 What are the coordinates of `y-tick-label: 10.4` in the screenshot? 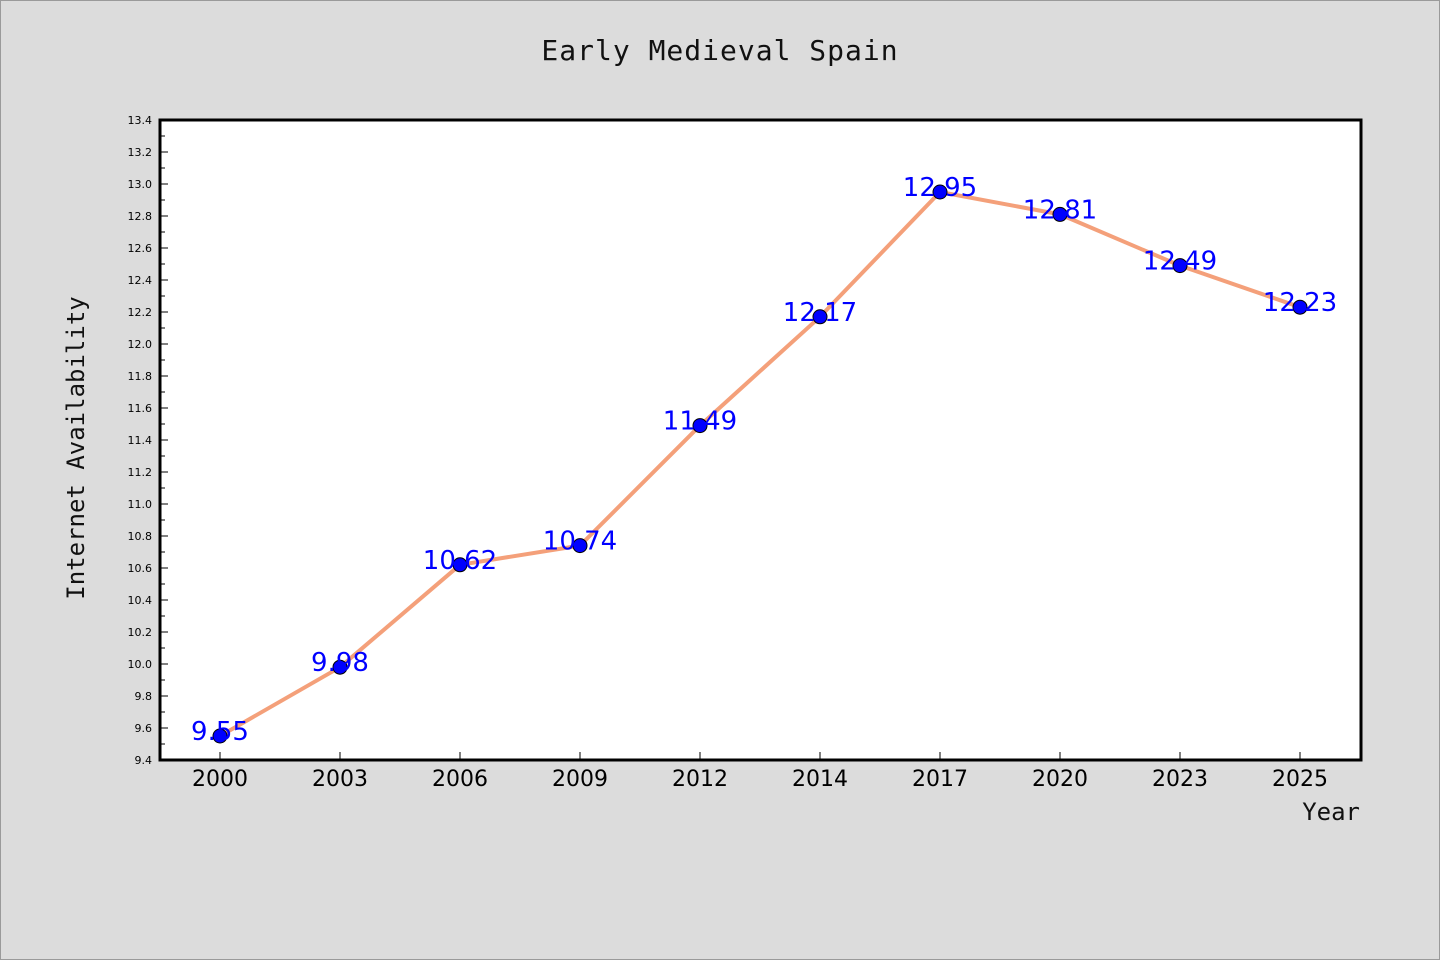 It's located at (140, 600).